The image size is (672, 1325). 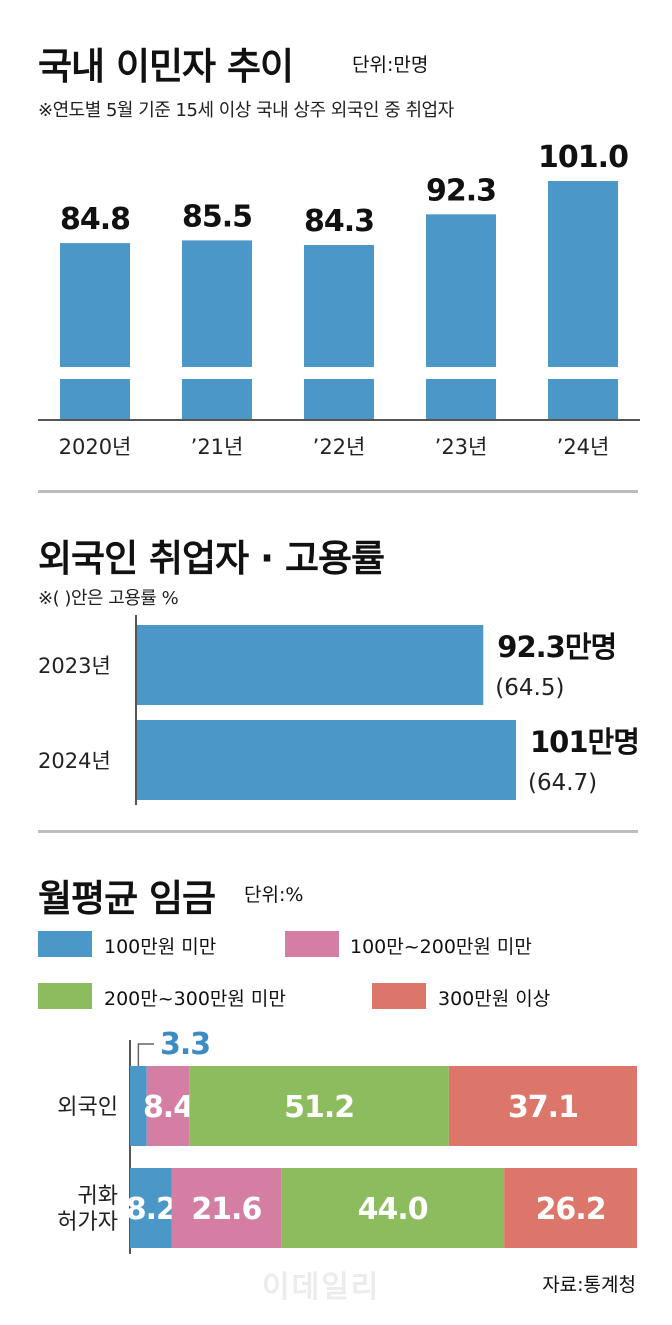 What do you see at coordinates (166, 66) in the screenshot?
I see `chart1-title: 국내 이민자 추이` at bounding box center [166, 66].